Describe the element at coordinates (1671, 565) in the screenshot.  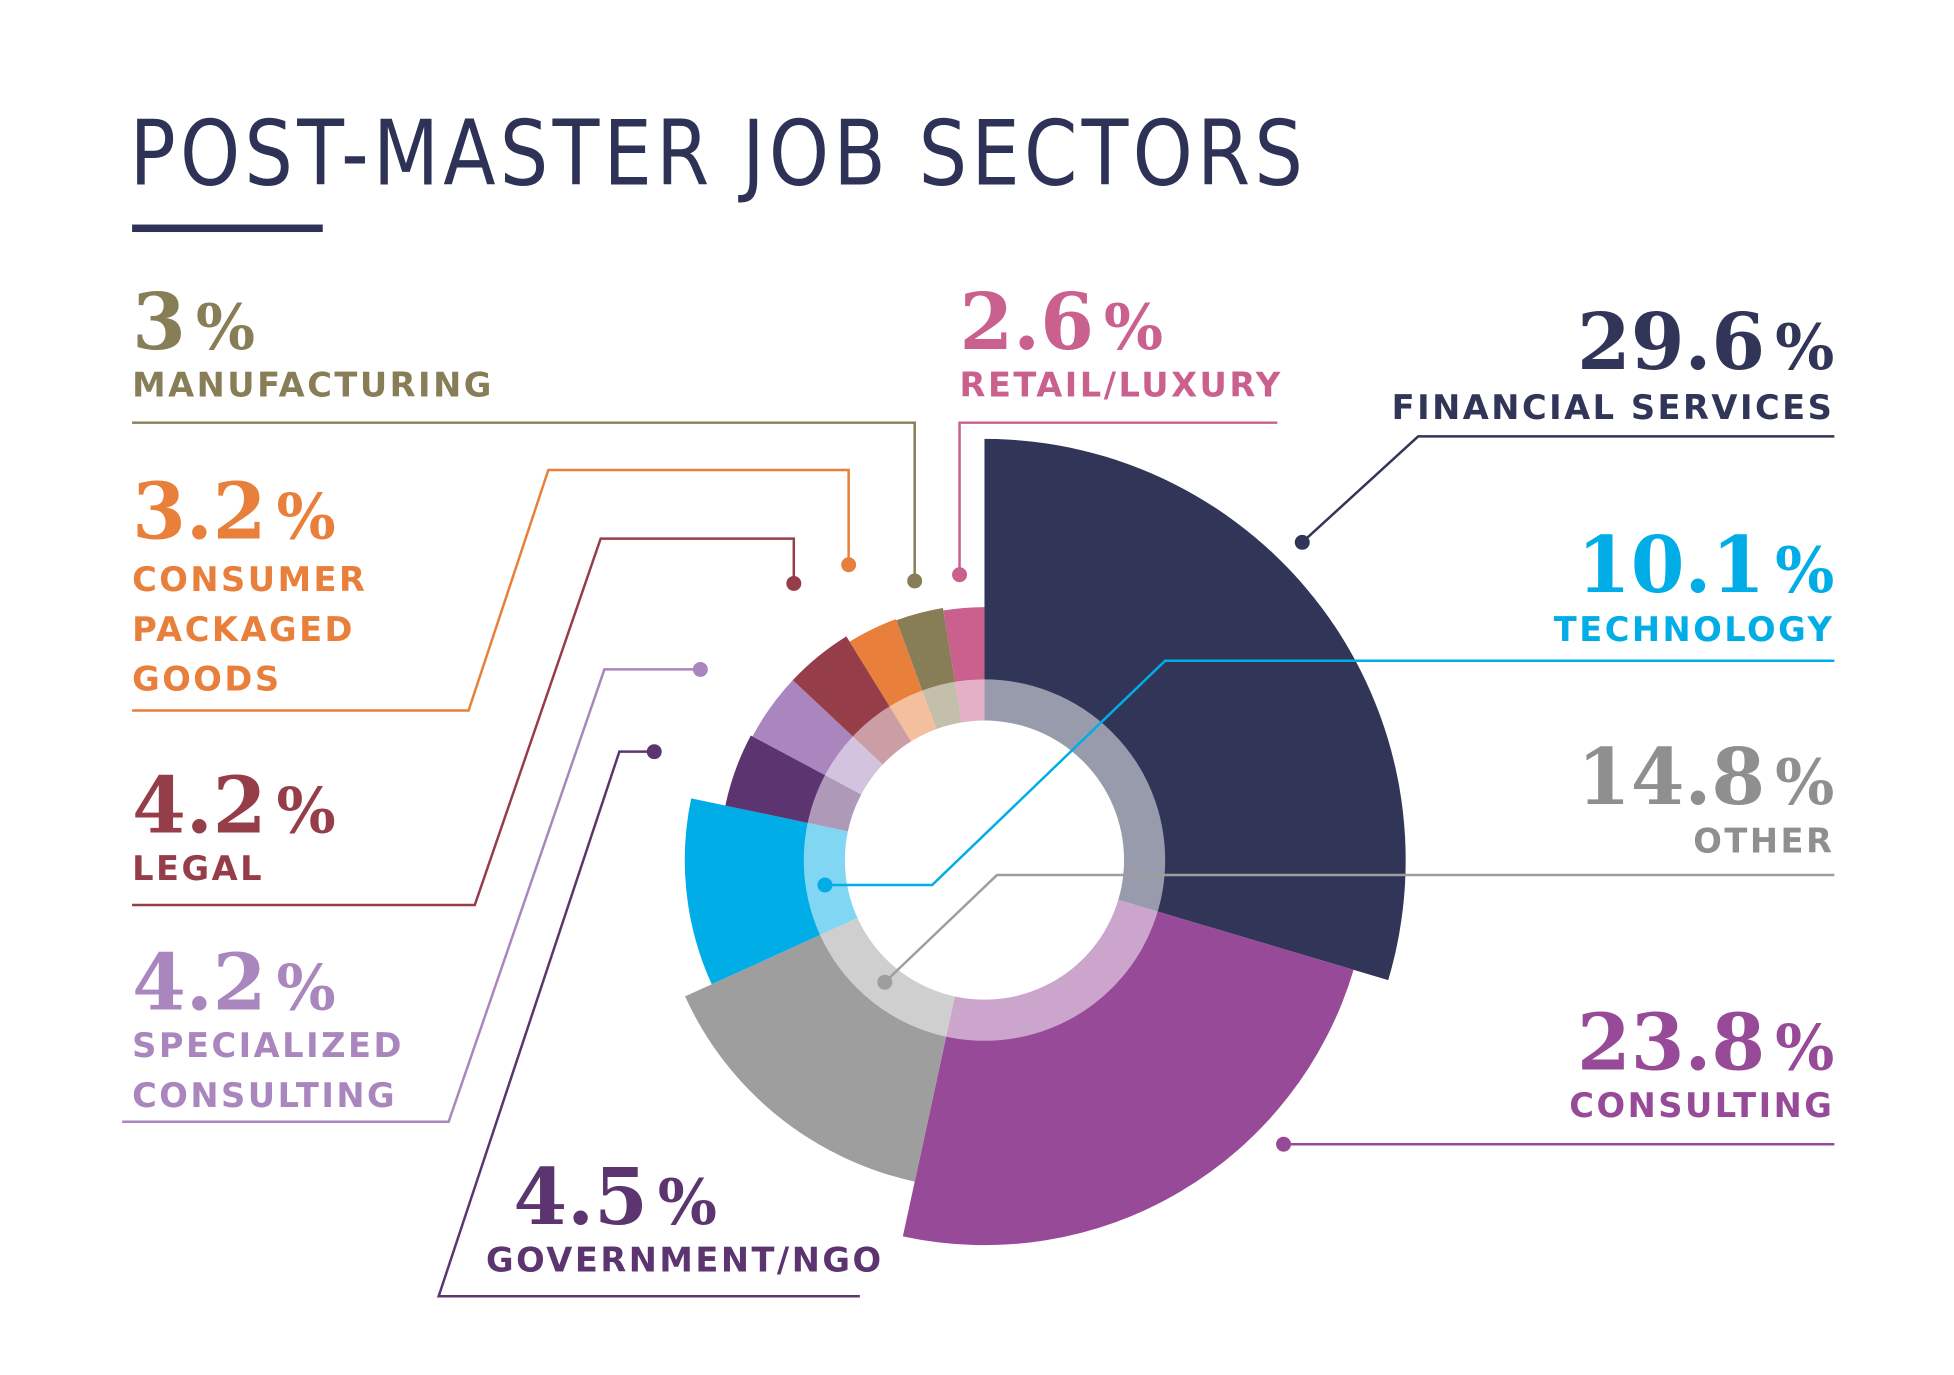
I see `value-label: 10.1` at that location.